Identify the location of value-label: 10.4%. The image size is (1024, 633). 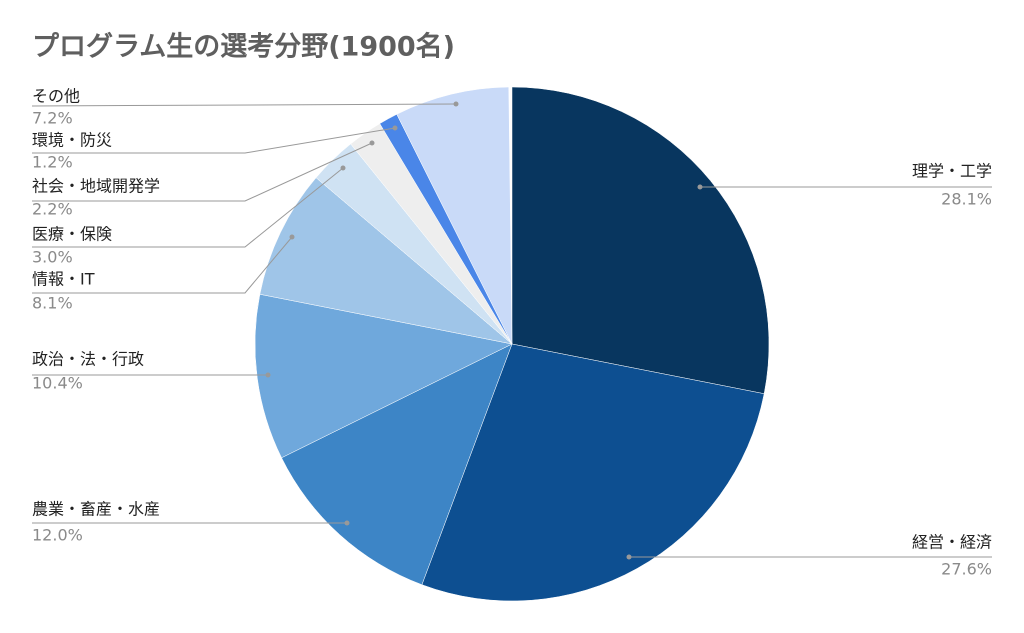
(57, 383).